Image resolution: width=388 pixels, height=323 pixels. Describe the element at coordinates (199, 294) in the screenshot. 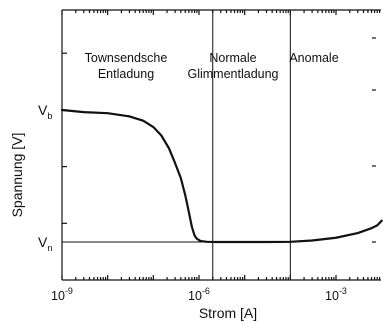

I see `x-tick-label: 10⁻⁶` at that location.